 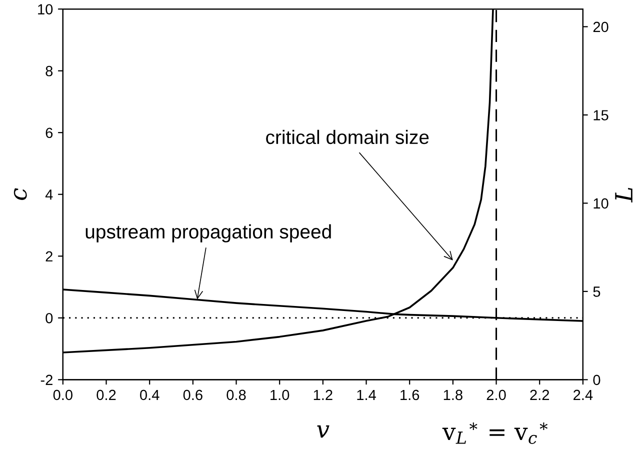 What do you see at coordinates (596, 291) in the screenshot?
I see `y2-tick-label: 5` at bounding box center [596, 291].